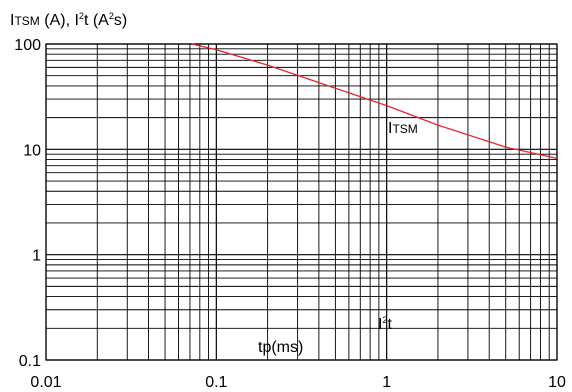 The height and width of the screenshot is (392, 572). What do you see at coordinates (385, 324) in the screenshot?
I see `series-label-i2t: I2t` at bounding box center [385, 324].